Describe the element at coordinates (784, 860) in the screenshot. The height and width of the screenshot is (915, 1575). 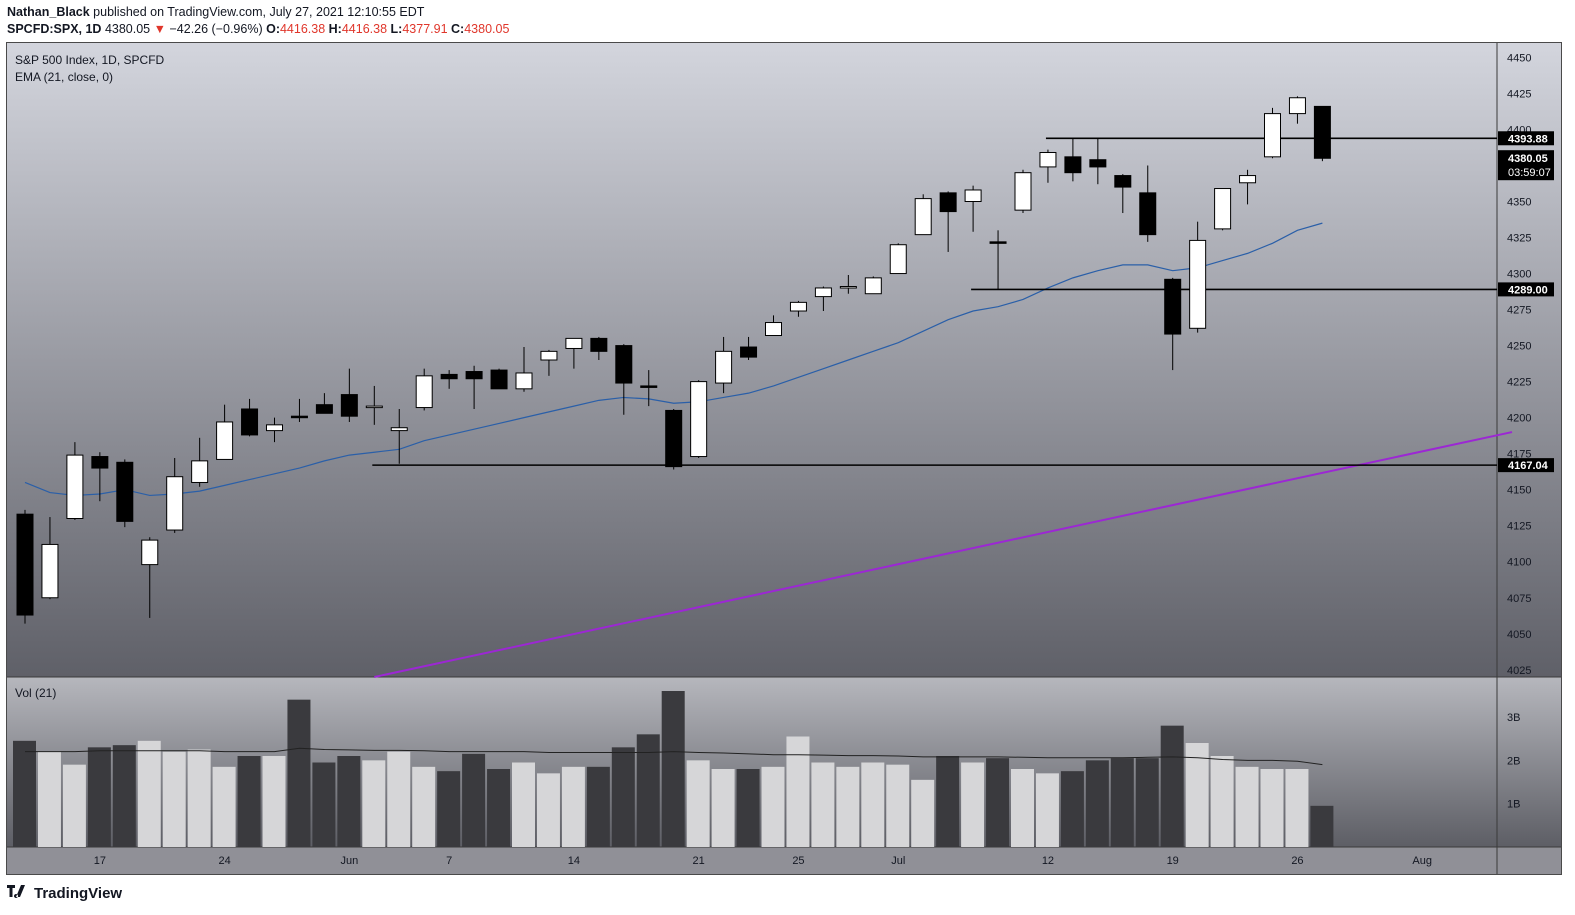
I see `time-axis-background` at that location.